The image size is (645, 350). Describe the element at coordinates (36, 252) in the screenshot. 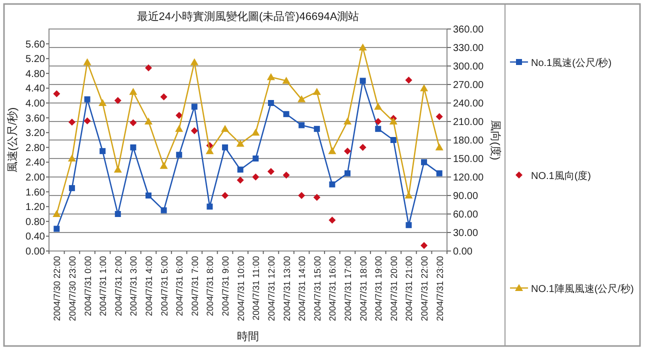

I see `y-tick-label: 0.00` at that location.